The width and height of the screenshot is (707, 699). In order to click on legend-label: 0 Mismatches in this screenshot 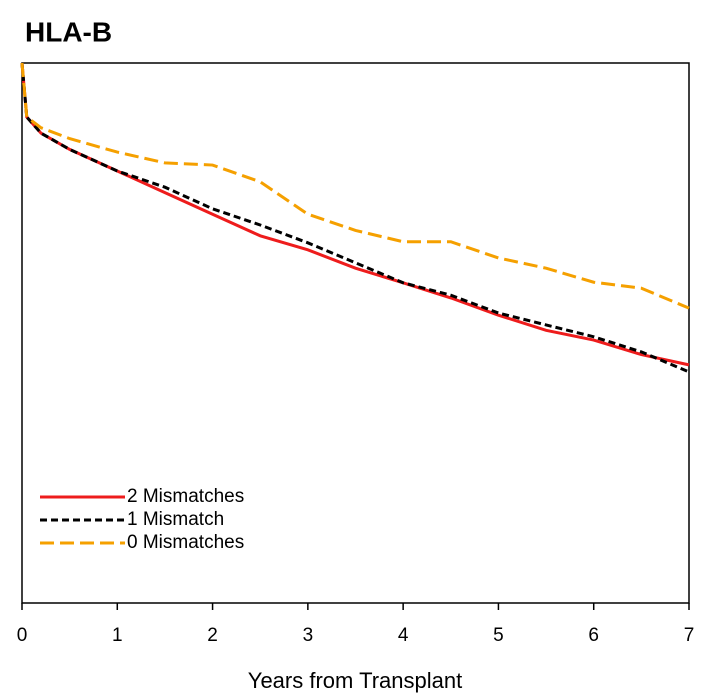, I will do `click(185, 542)`.